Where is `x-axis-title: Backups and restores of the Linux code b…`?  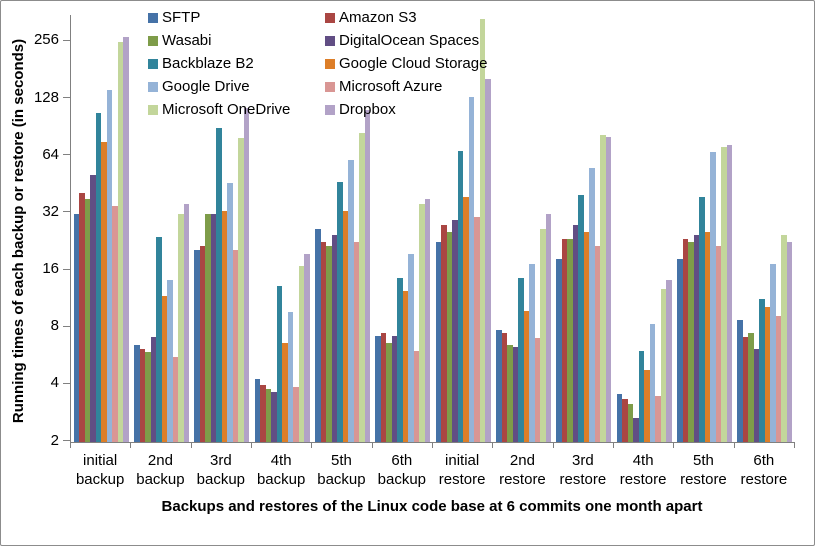
x-axis-title: Backups and restores of the Linux code b… is located at coordinates (432, 506).